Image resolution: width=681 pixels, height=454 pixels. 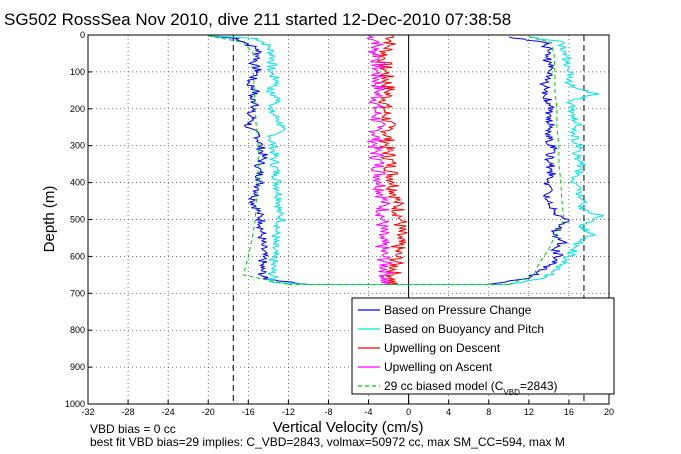 What do you see at coordinates (464, 329) in the screenshot?
I see `legend-entry: Based on Buoyancy and Pitch` at bounding box center [464, 329].